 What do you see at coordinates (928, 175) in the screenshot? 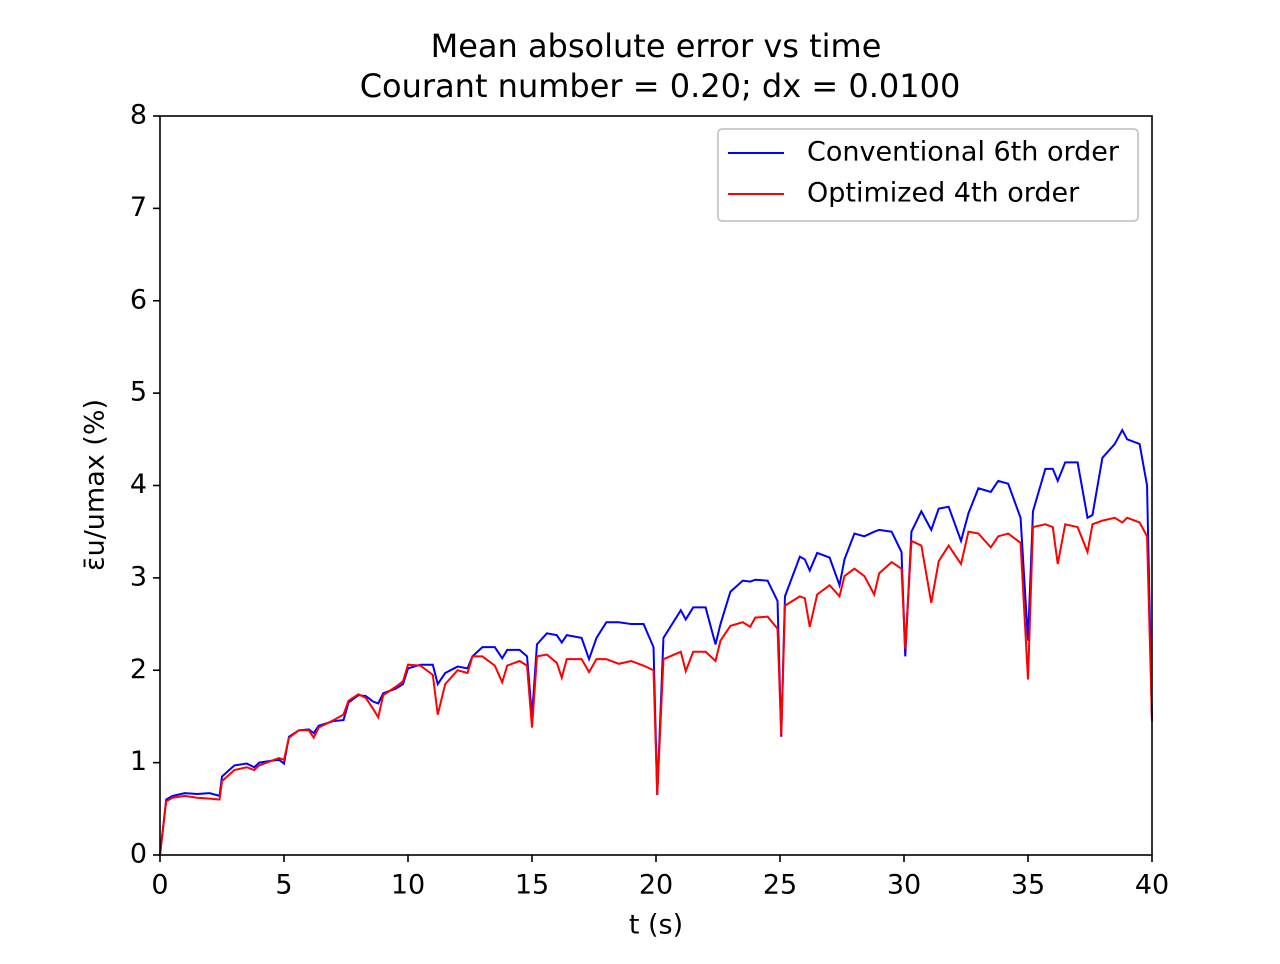
I see `legend-box` at bounding box center [928, 175].